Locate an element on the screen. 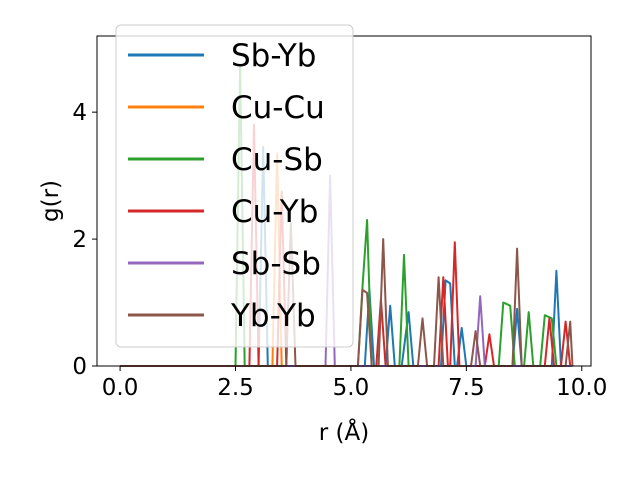  x-axis: 0.0 2.5 5.0 7.5 10.0 is located at coordinates (354, 383).